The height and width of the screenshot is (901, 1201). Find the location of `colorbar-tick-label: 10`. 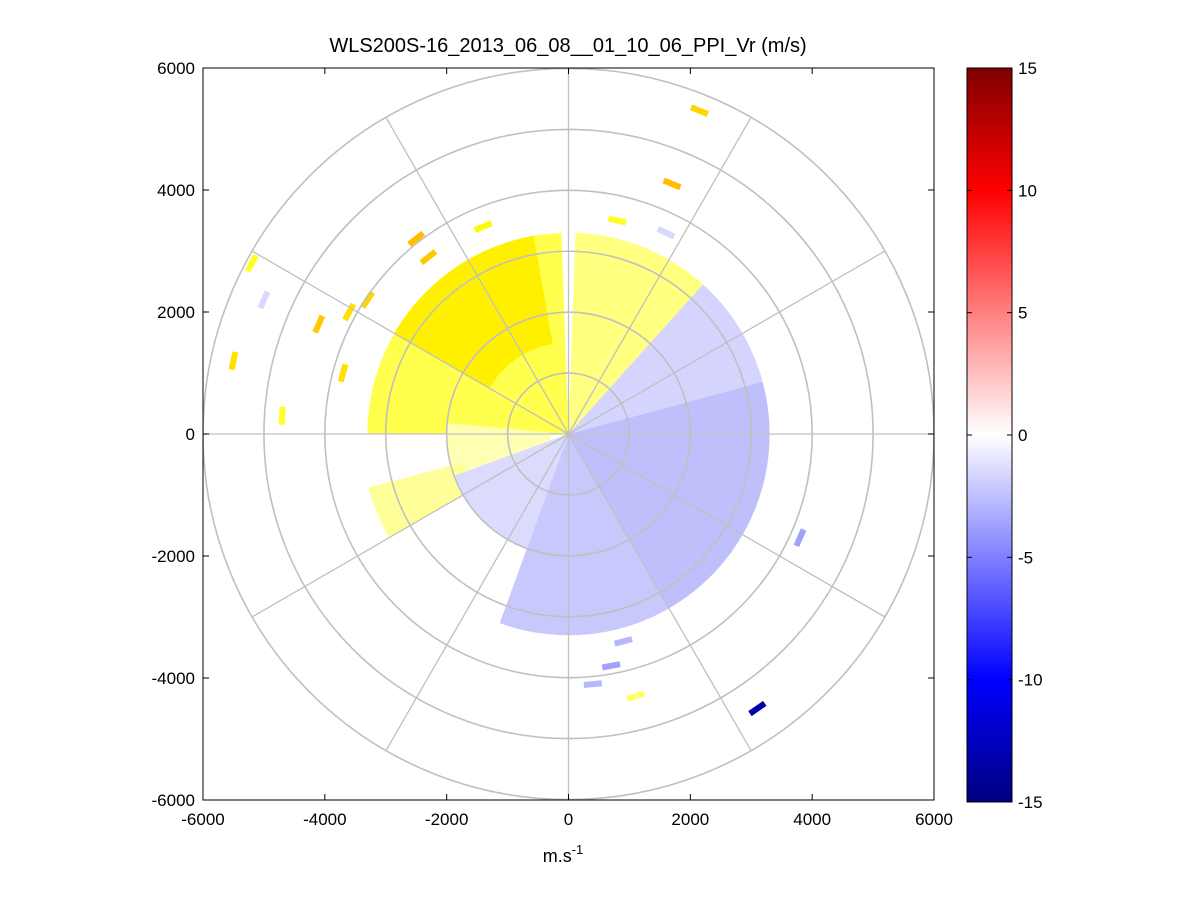

colorbar-tick-label: 10 is located at coordinates (1027, 190).